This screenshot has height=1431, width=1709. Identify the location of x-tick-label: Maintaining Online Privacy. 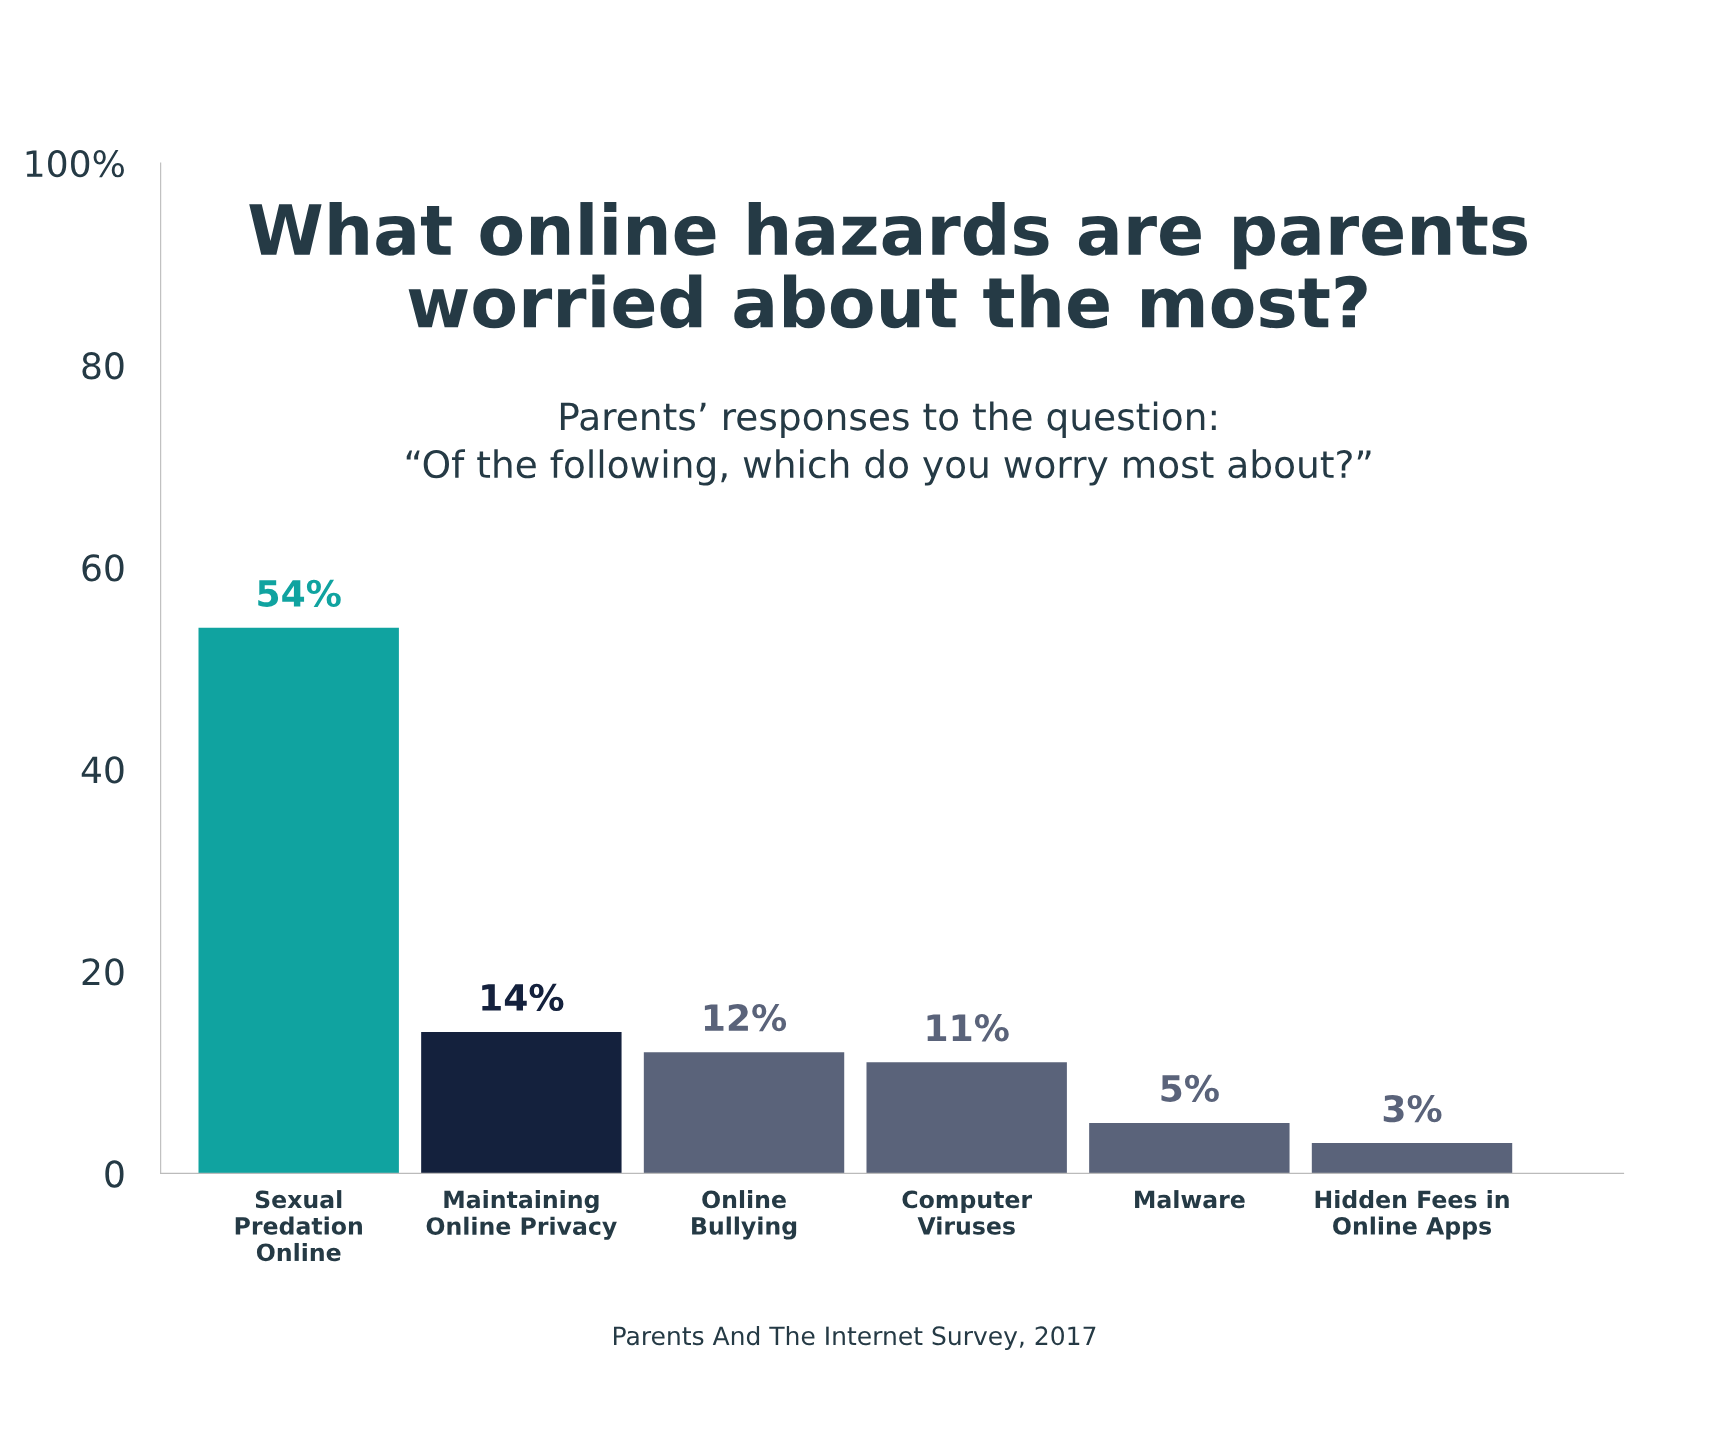
(521, 1215).